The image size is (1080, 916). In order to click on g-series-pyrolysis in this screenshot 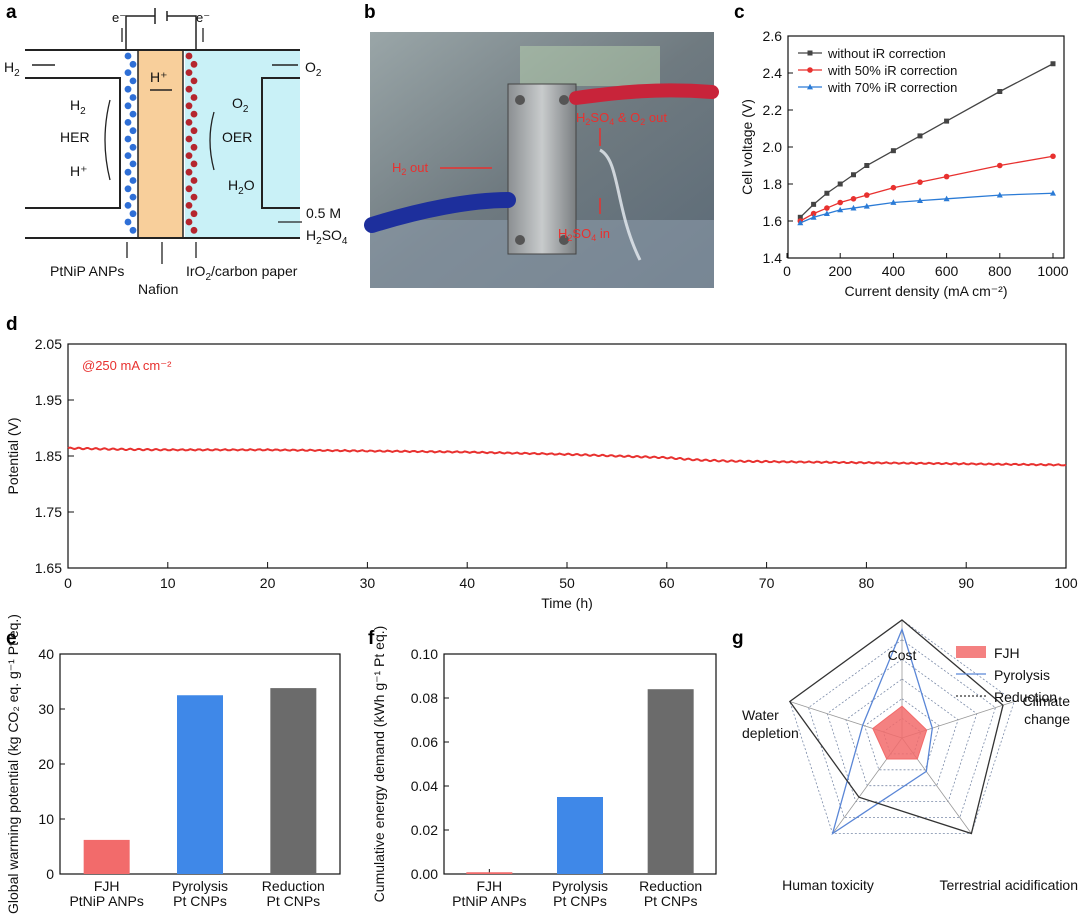, I will do `click(882, 731)`.